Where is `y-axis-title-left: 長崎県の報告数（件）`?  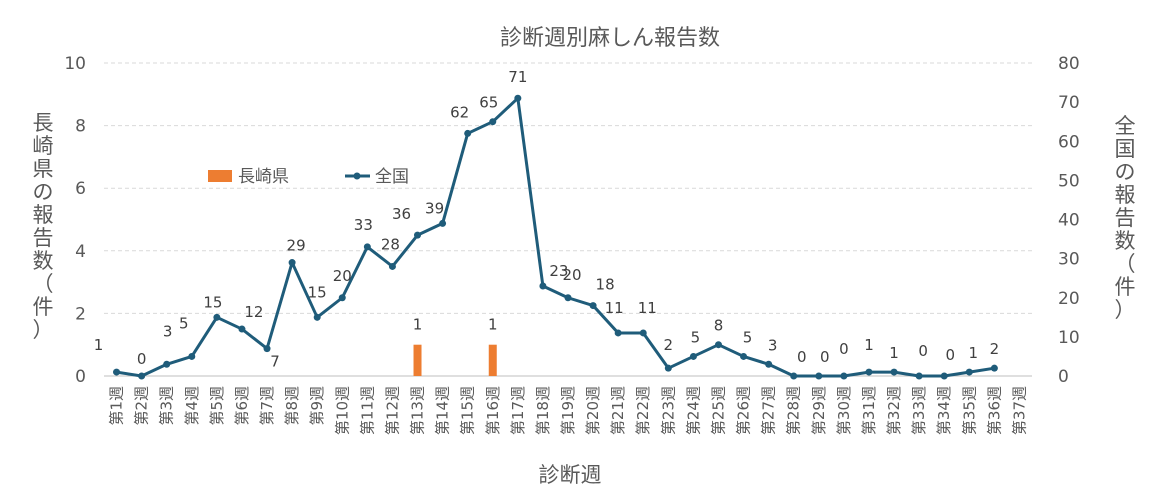
y-axis-title-left: 長崎県の報告数（件） is located at coordinates (43, 226).